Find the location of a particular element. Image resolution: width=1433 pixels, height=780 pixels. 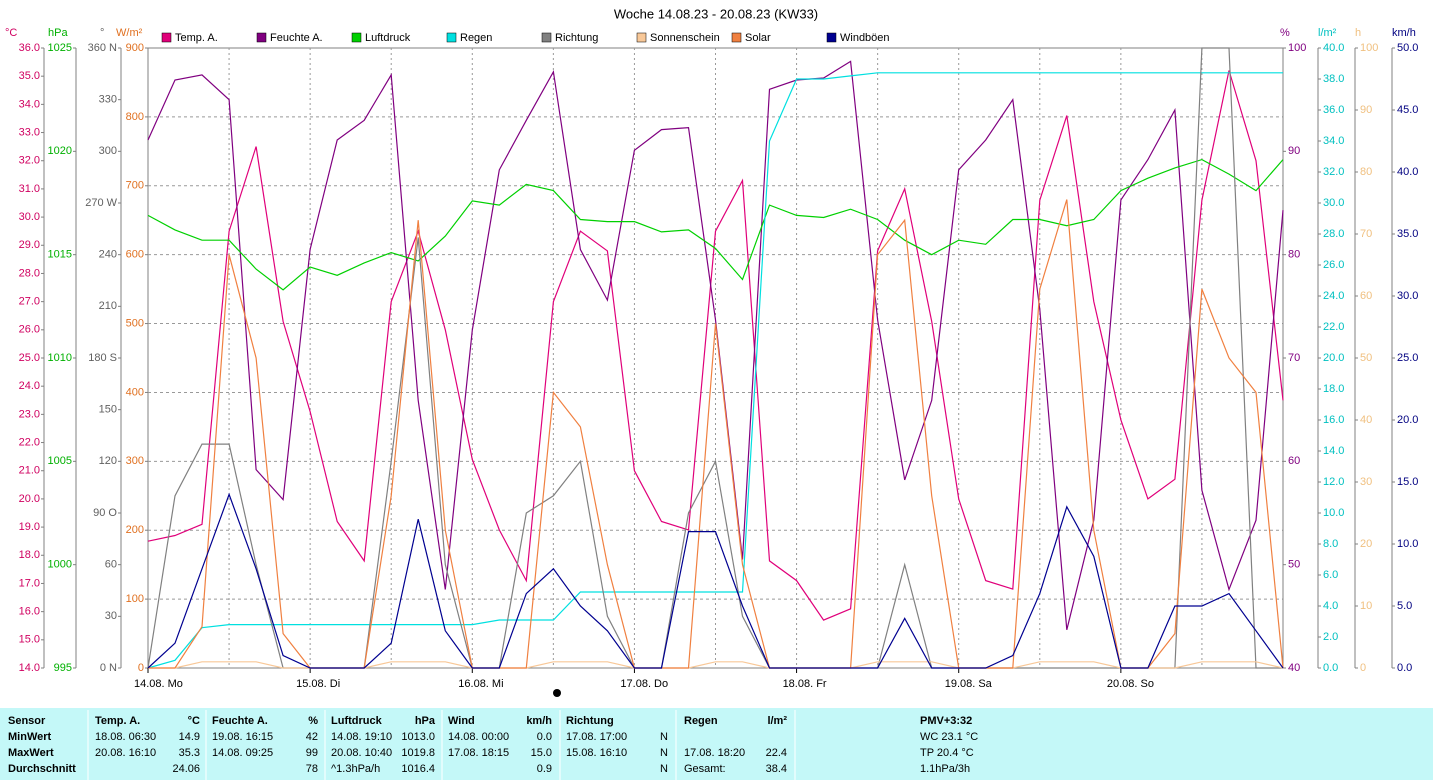

table-cell: 0.9 is located at coordinates (544, 769).